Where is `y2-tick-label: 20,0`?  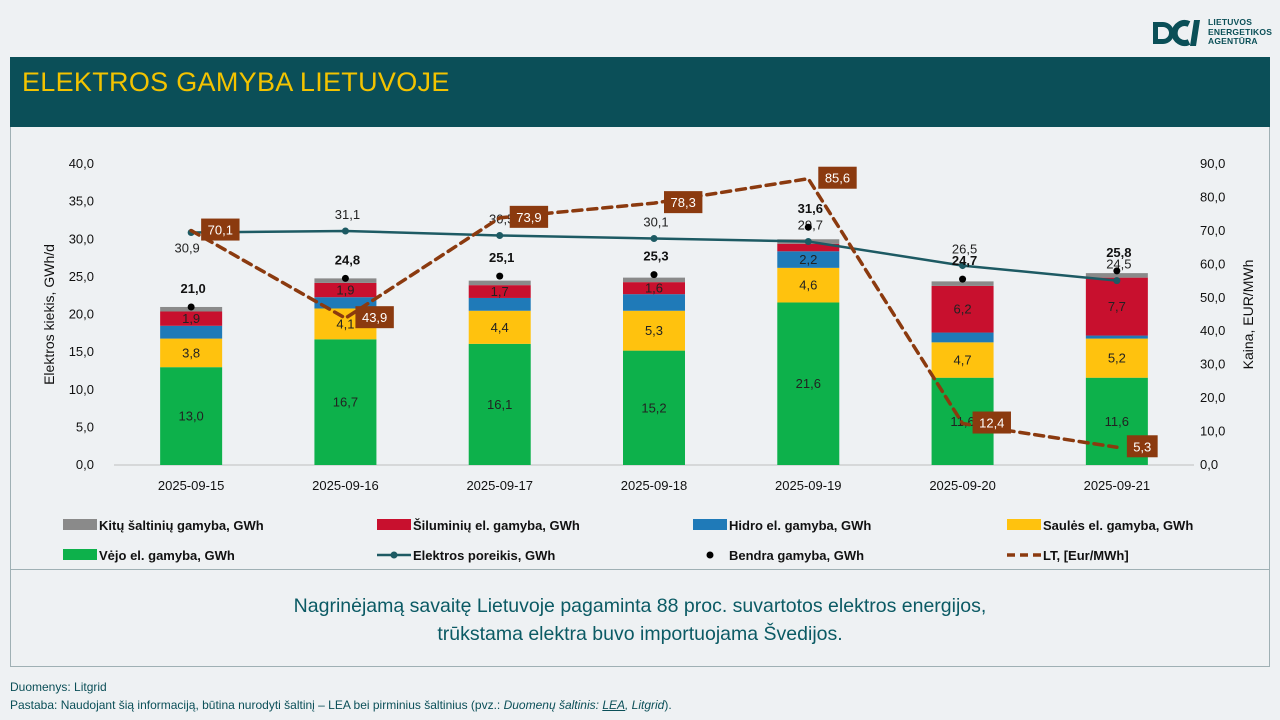 y2-tick-label: 20,0 is located at coordinates (1212, 397).